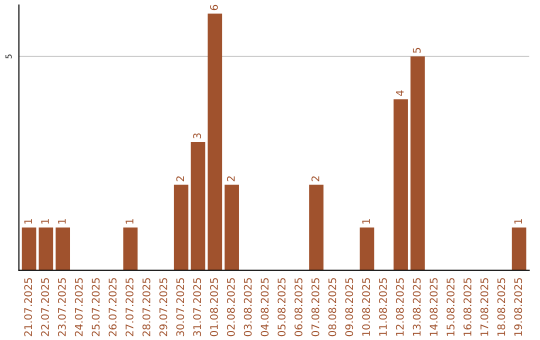 The image size is (540, 340). Describe the element at coordinates (197, 307) in the screenshot. I see `x-tick-label: 31.07.2025` at that location.